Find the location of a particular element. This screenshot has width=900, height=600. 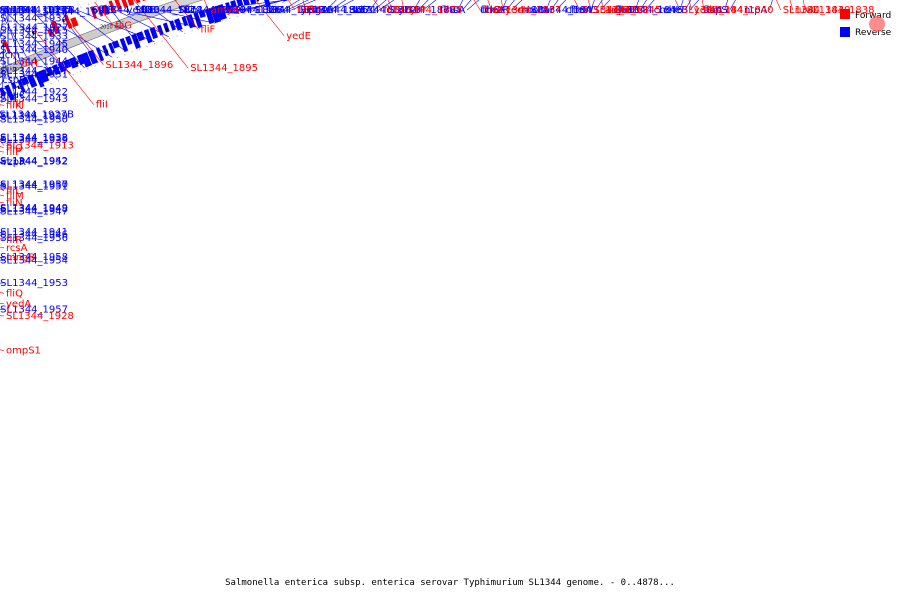

gene-label: fliD is located at coordinates (392, 10).